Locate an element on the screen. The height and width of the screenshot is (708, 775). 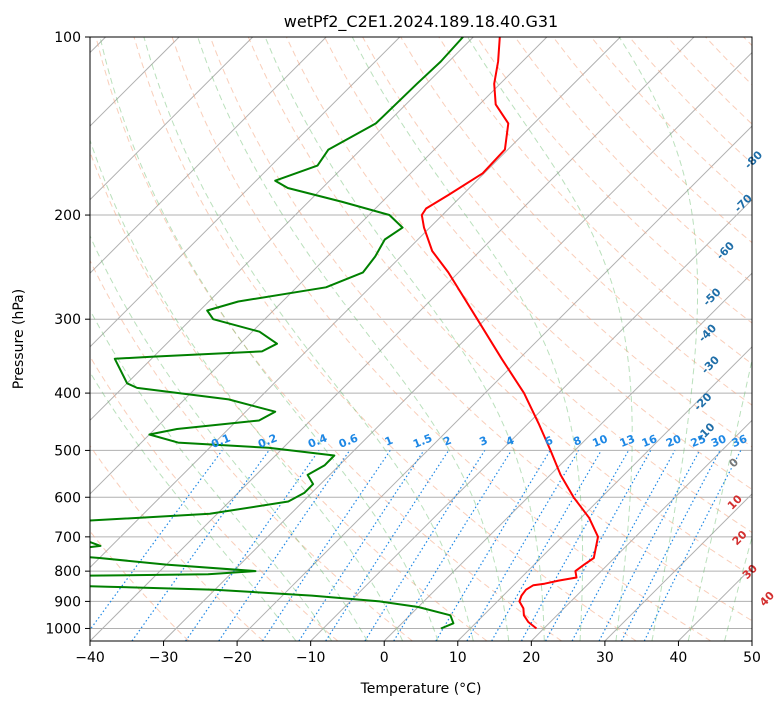
mixing-ratio-label: 1 is located at coordinates (389, 441).